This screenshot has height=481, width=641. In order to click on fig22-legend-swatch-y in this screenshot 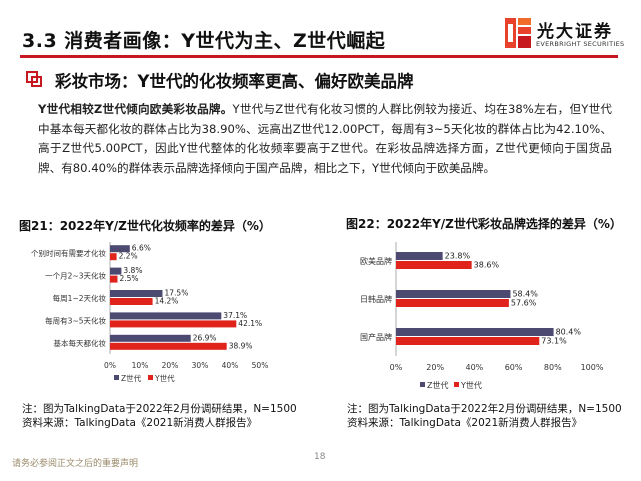, I will do `click(456, 384)`.